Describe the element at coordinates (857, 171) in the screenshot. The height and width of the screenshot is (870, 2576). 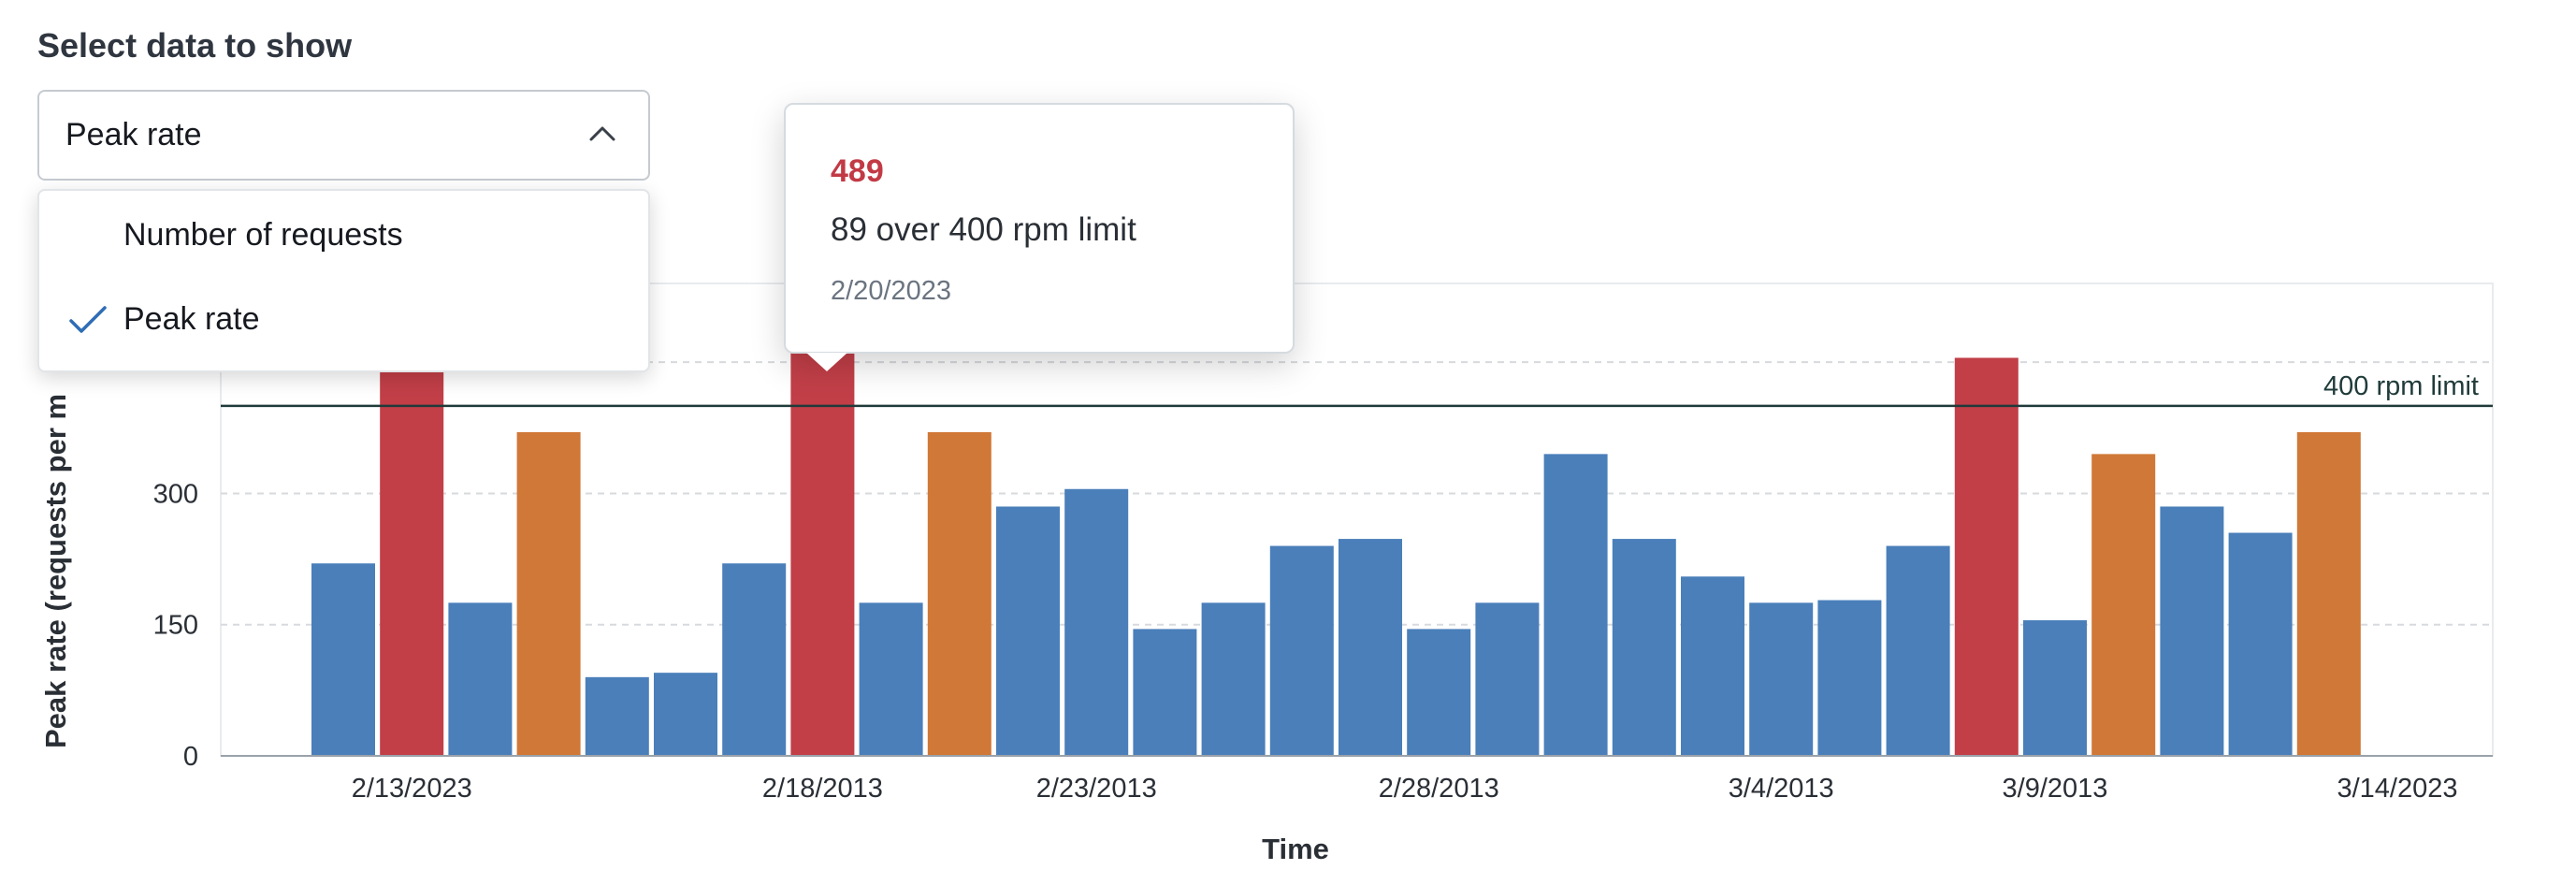
I see `tooltip-value: 489` at that location.